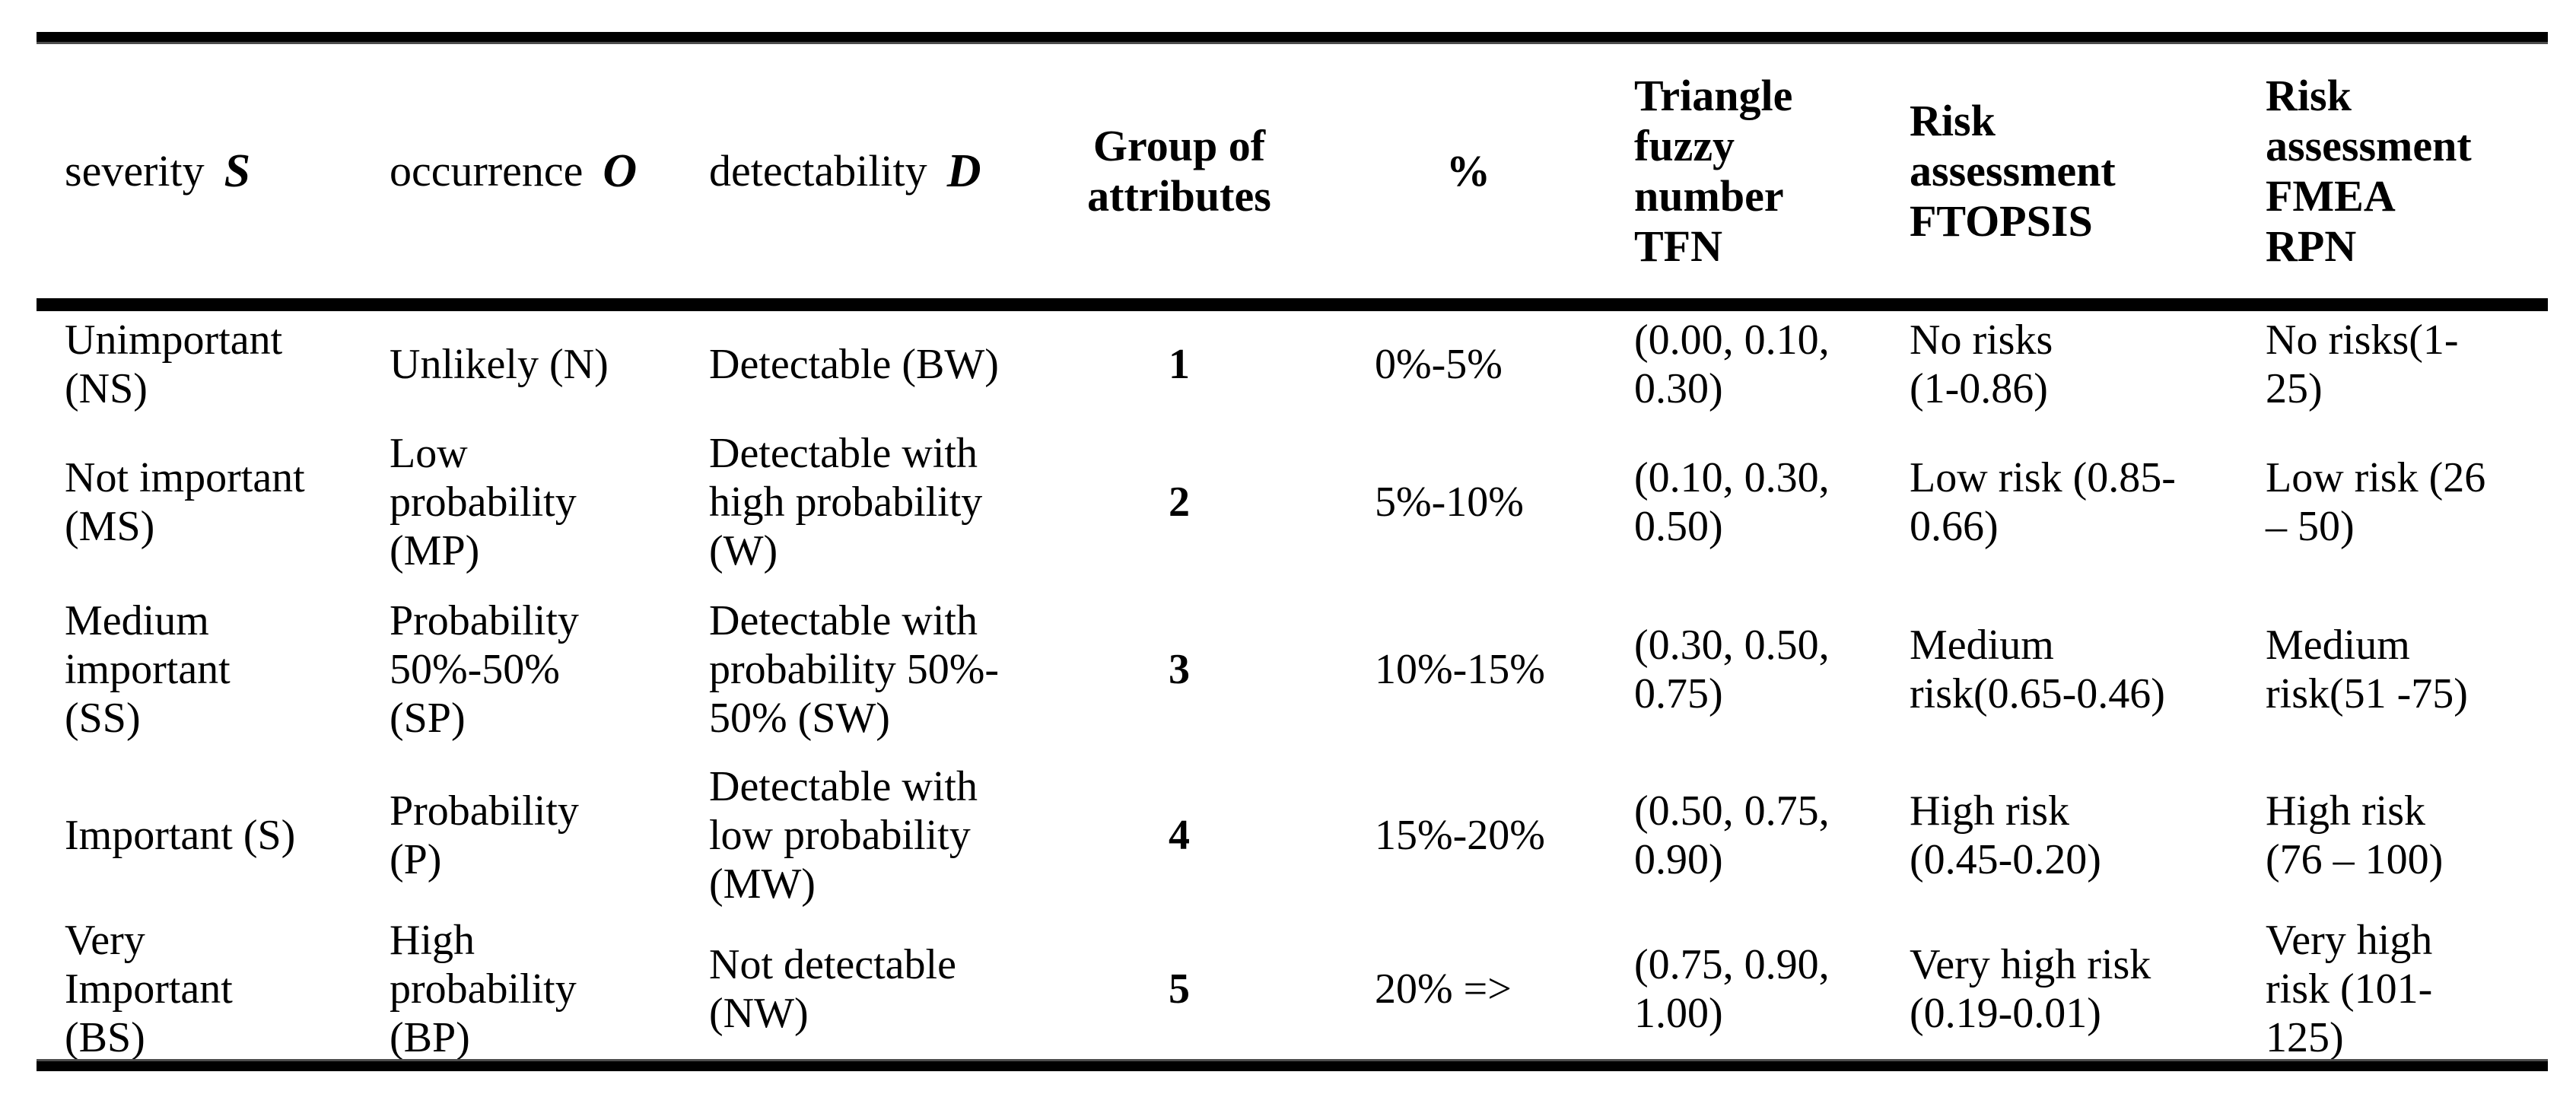  What do you see at coordinates (2355, 835) in the screenshot?
I see `cell-row4-fmea: High risk (76 – 100)` at bounding box center [2355, 835].